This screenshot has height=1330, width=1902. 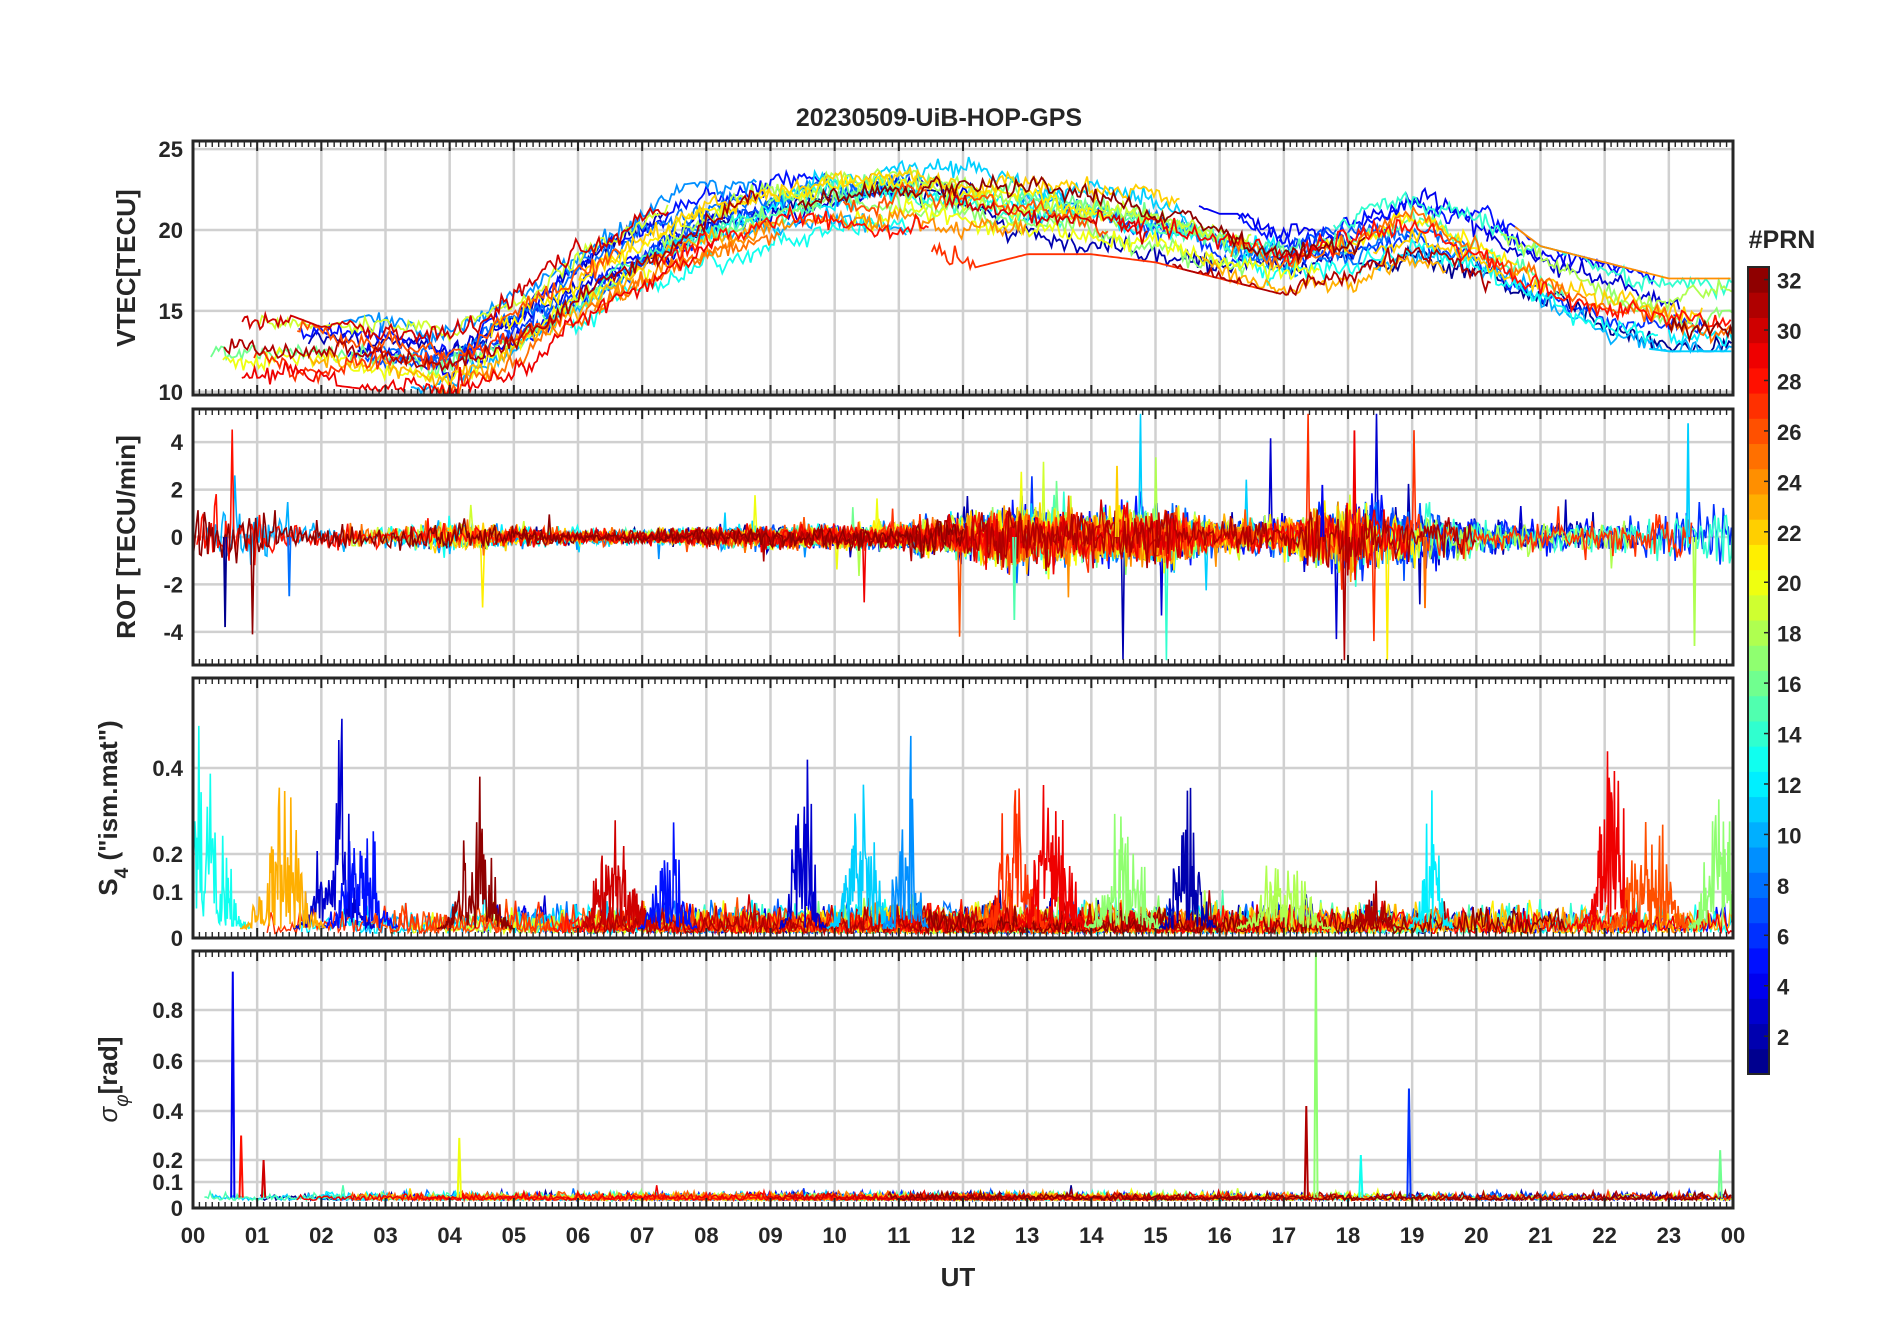 I want to click on colorbar-tick-label: 30, so click(x=1789, y=331).